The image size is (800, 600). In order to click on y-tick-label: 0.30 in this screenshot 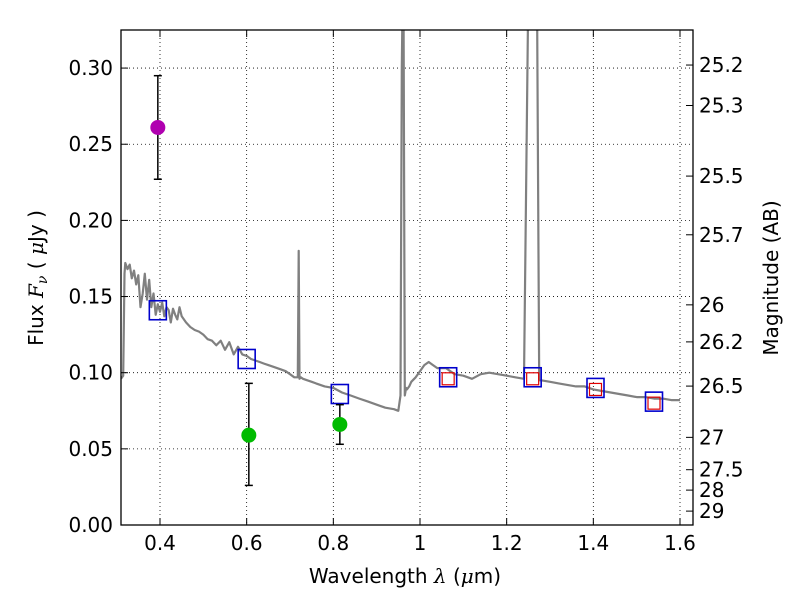, I will do `click(90, 68)`.